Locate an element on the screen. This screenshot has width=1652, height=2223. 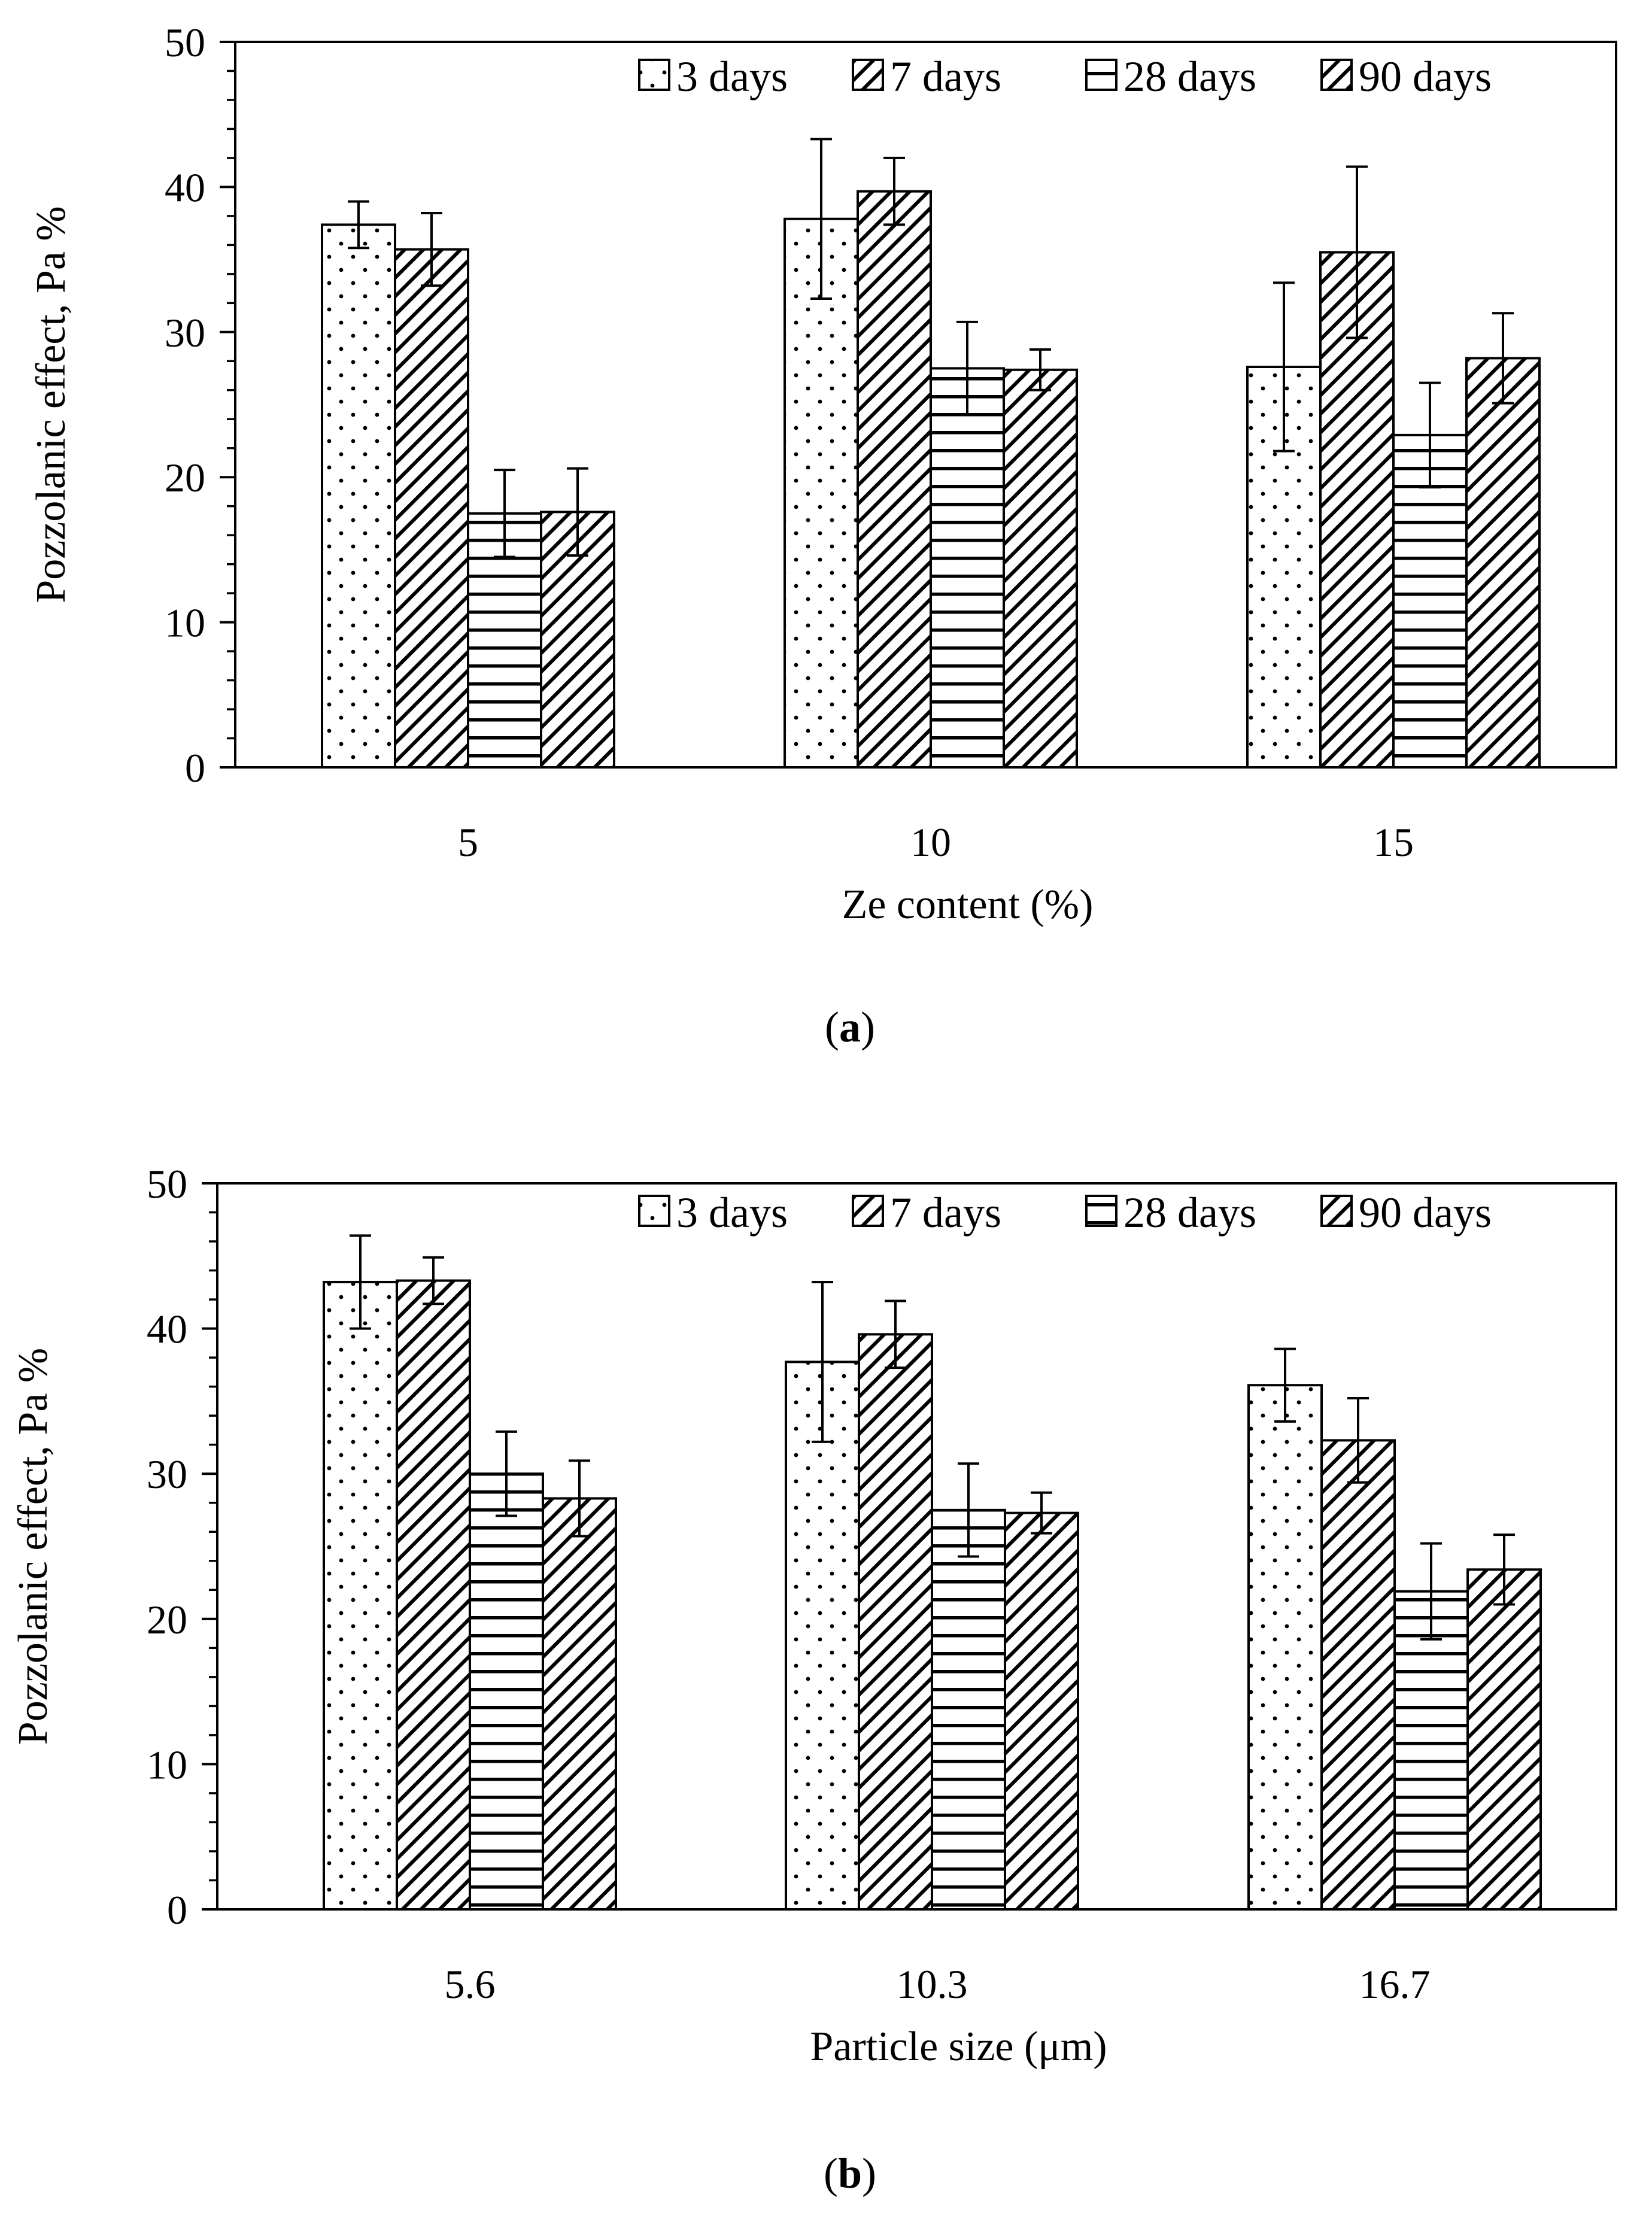
panel-caption: (b) is located at coordinates (850, 2173).